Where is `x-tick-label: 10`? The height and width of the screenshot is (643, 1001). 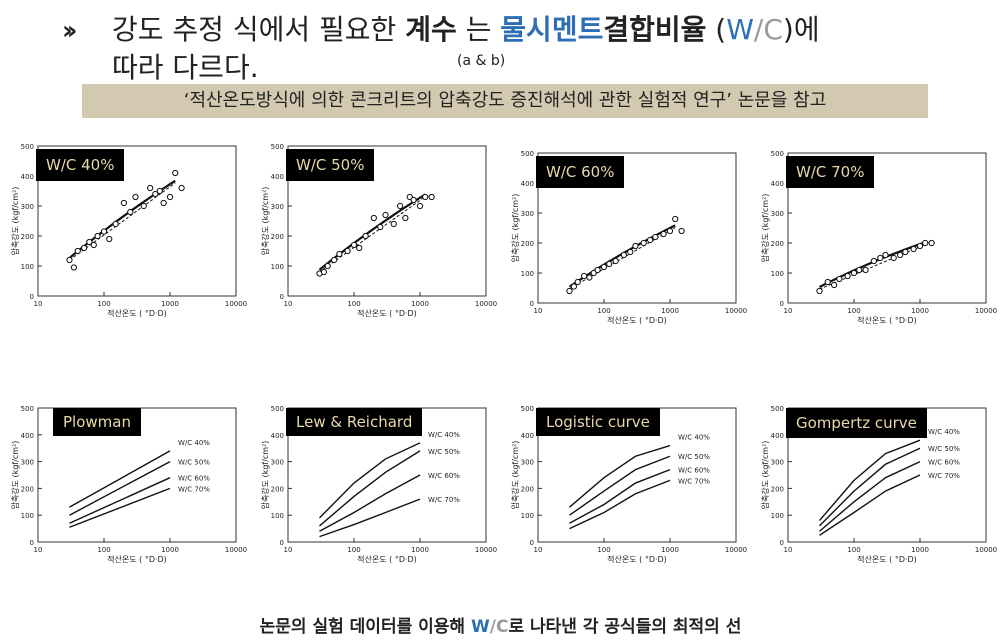 x-tick-label: 10 is located at coordinates (538, 311).